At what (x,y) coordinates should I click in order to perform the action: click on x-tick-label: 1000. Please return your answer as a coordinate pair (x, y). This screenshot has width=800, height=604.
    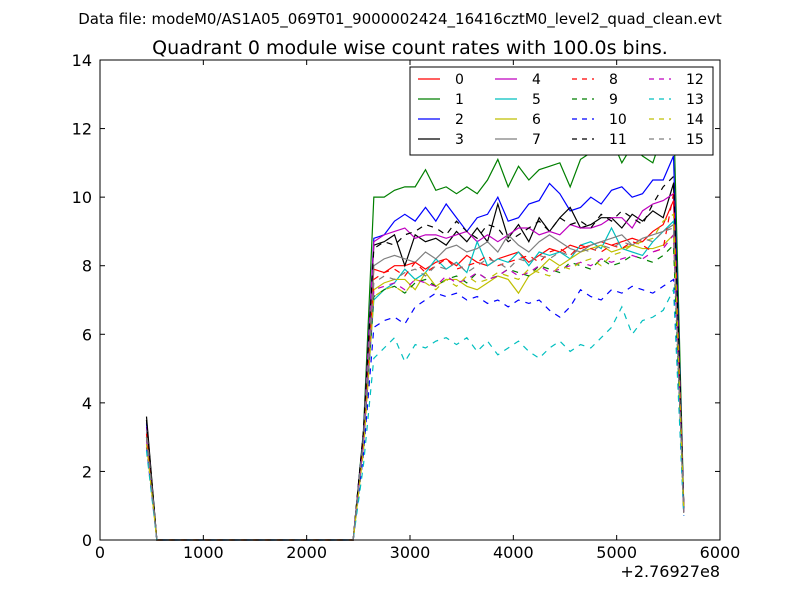
    Looking at the image, I should click on (203, 552).